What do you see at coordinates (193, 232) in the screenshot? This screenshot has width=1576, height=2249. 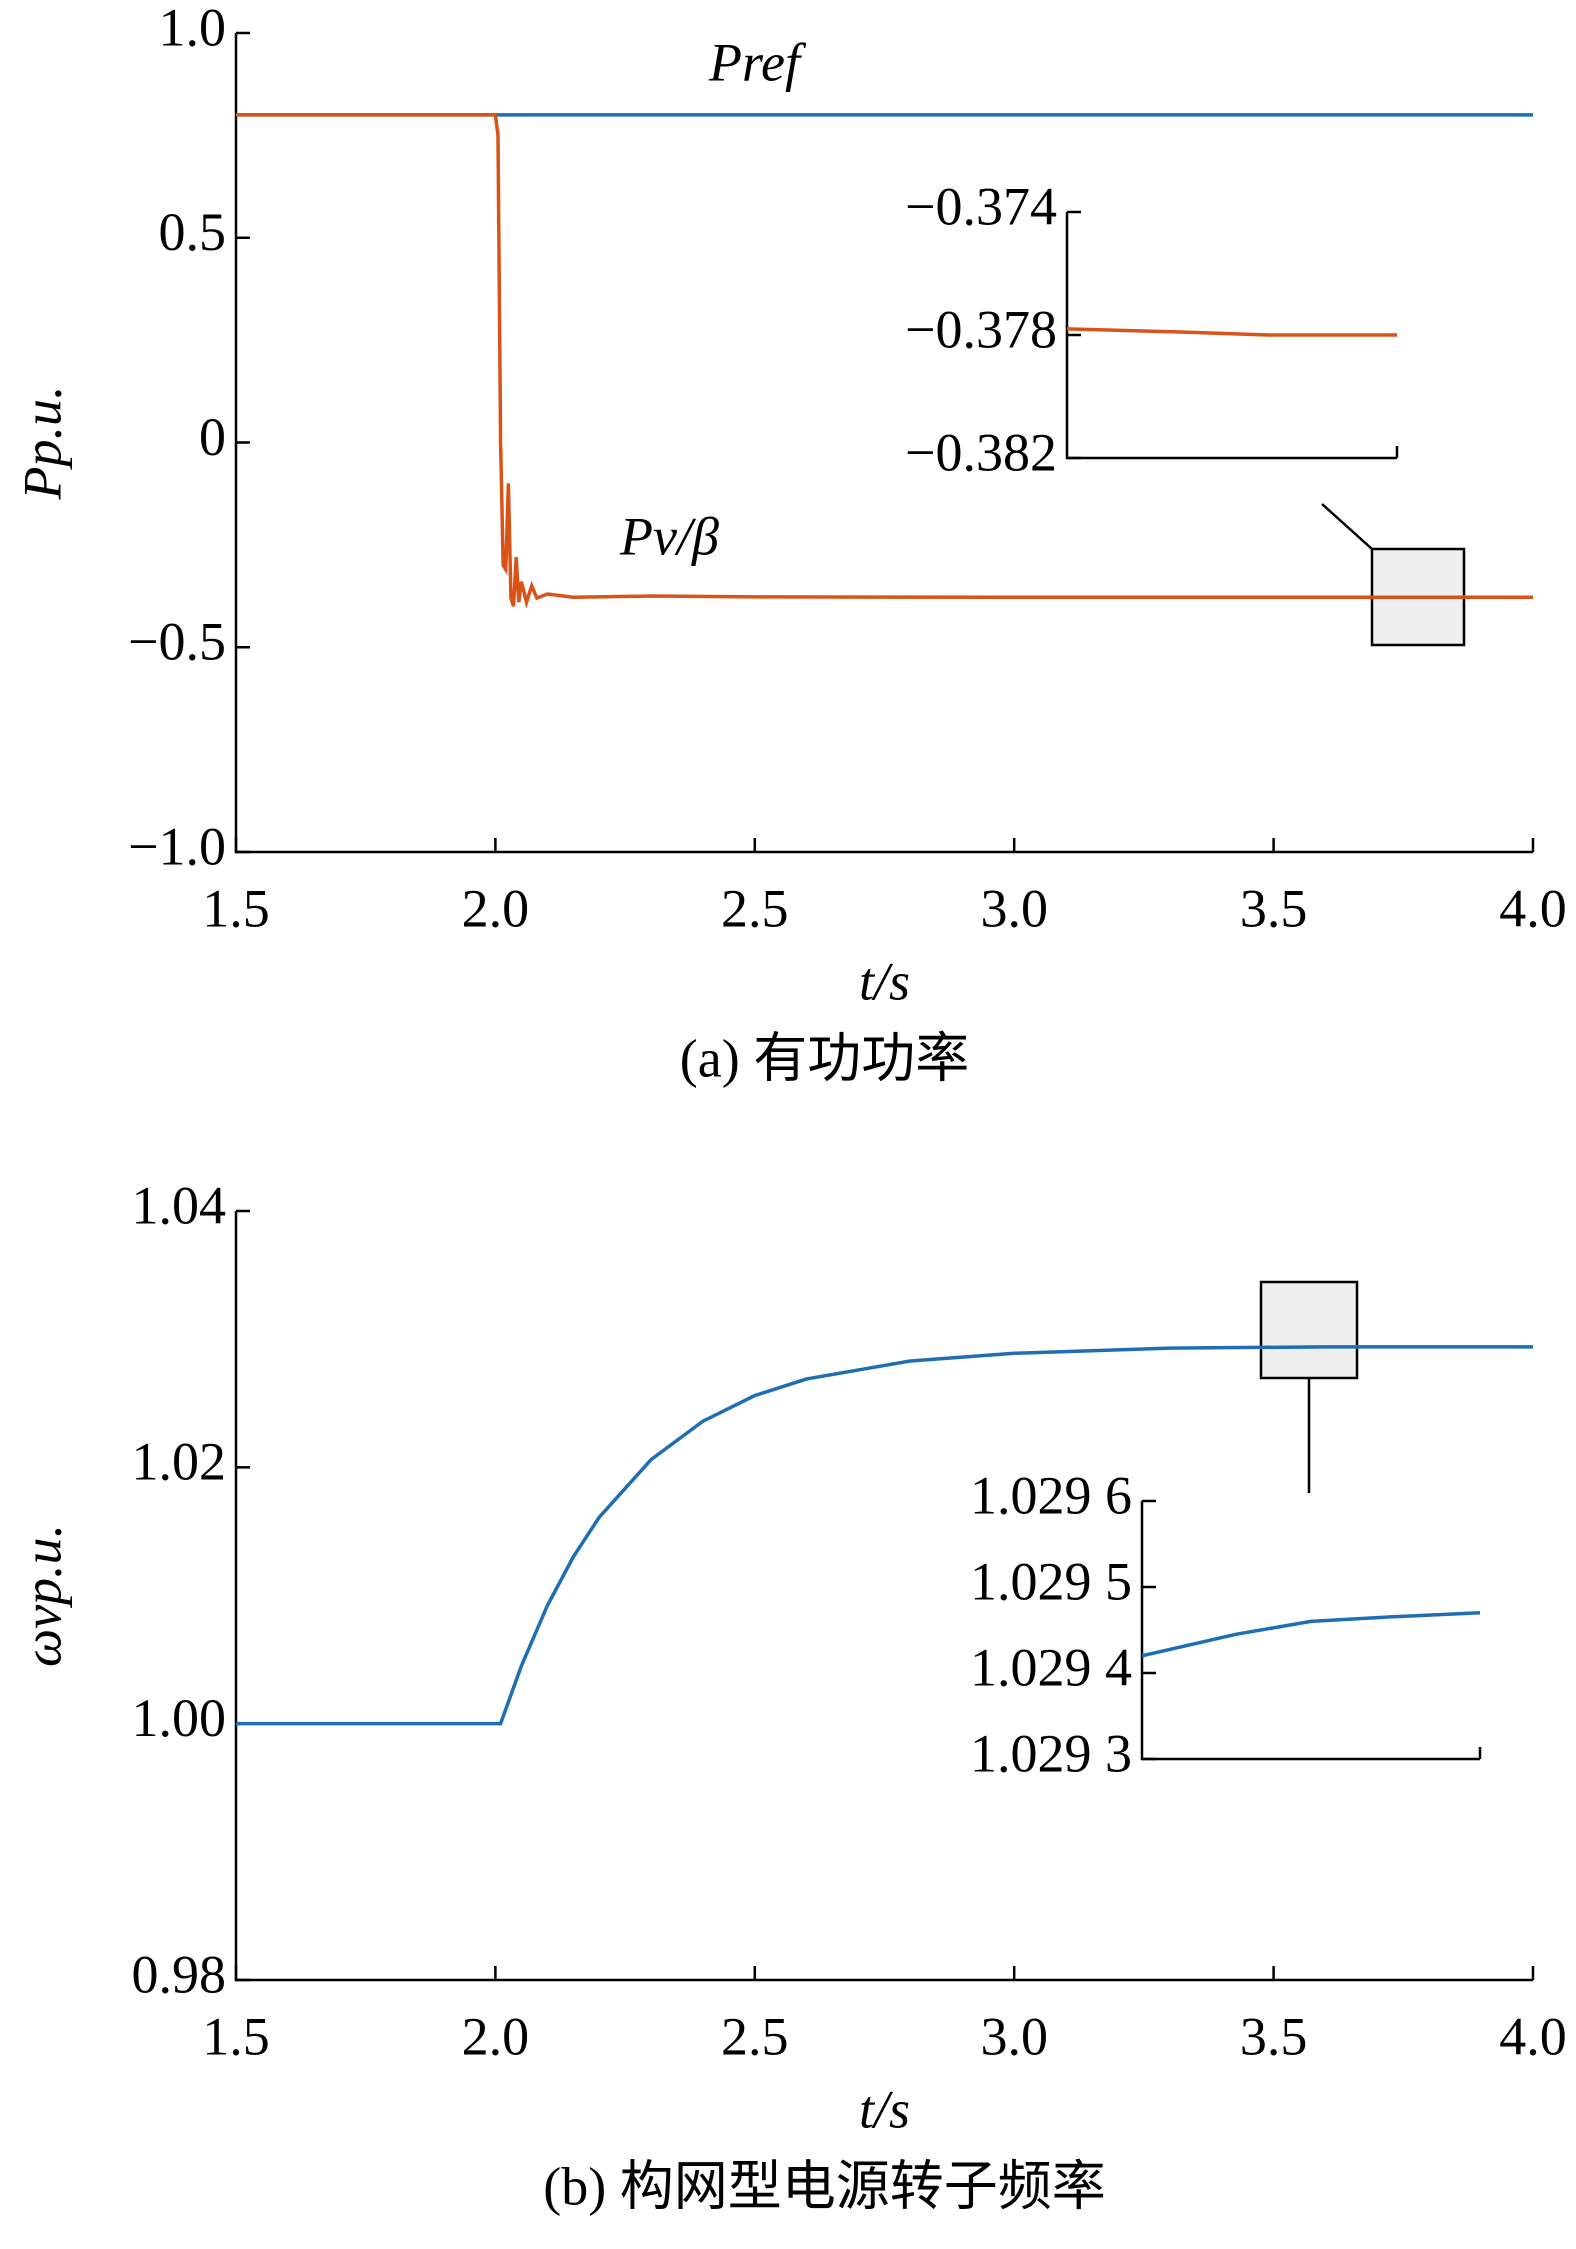 I see `y-tick-label: 0.5` at bounding box center [193, 232].